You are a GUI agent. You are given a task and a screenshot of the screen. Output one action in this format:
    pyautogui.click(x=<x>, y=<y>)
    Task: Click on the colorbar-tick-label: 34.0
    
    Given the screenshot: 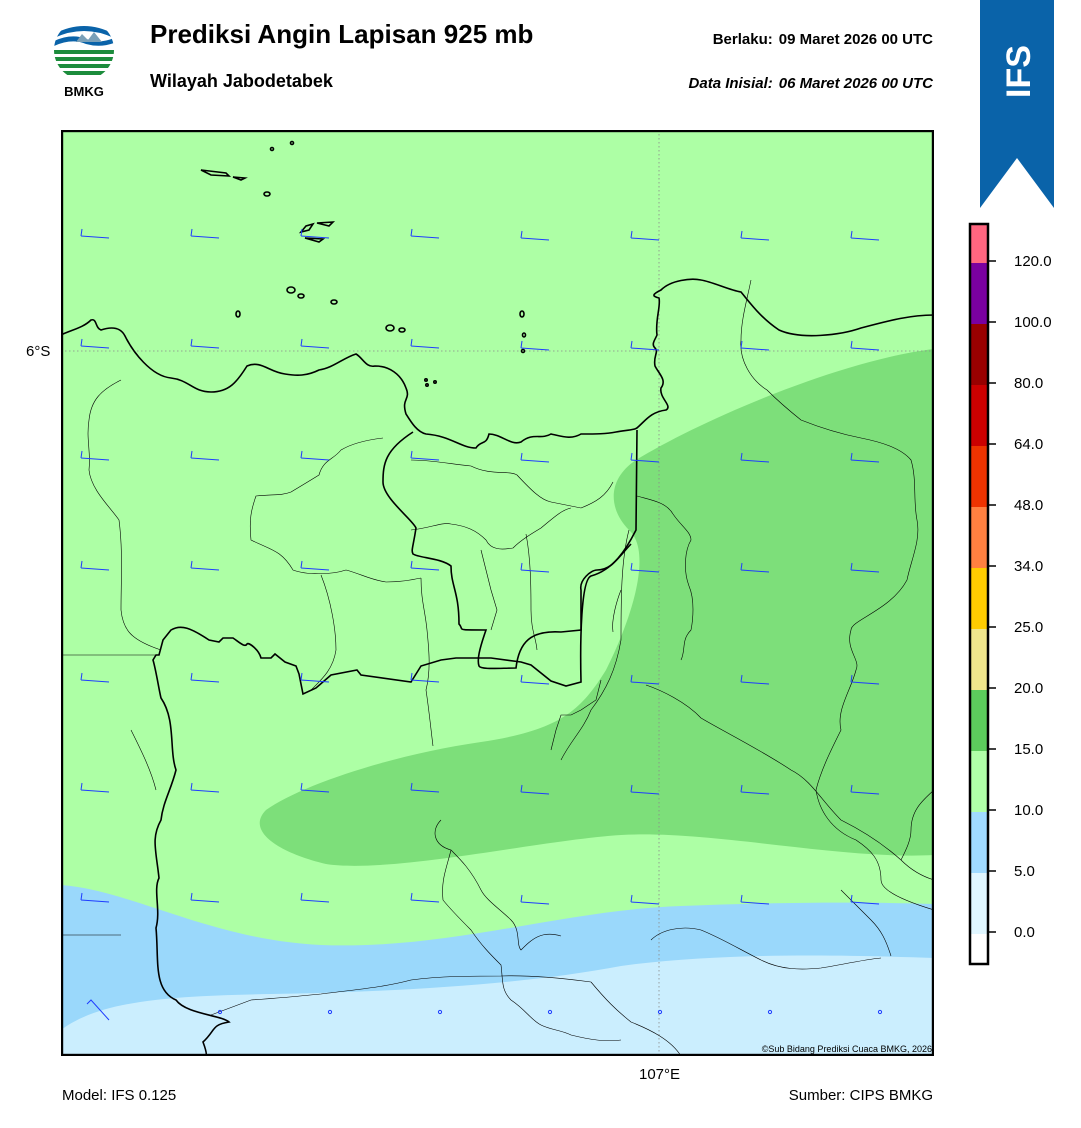 What is the action you would take?
    pyautogui.click(x=1028, y=566)
    